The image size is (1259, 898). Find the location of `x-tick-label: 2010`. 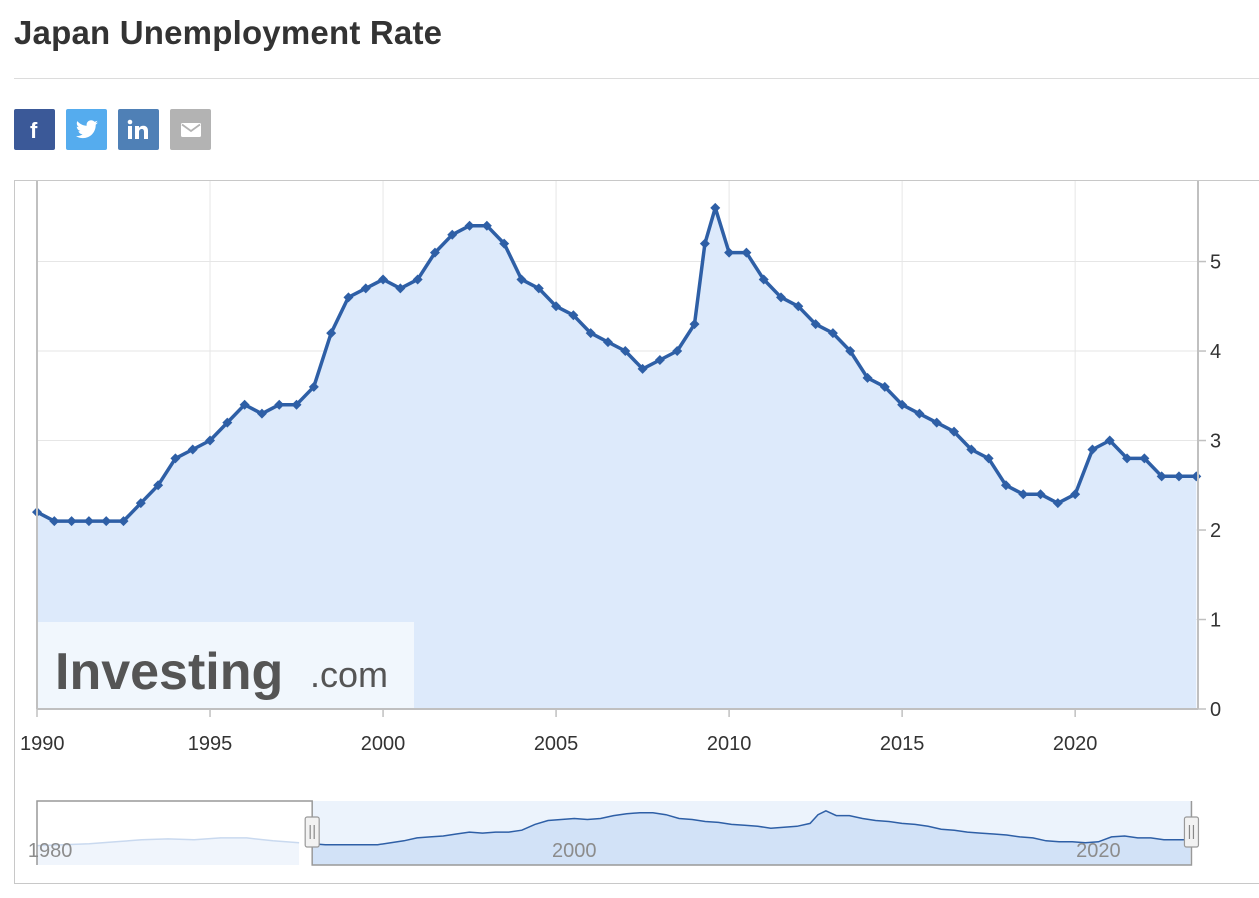

x-tick-label: 2010 is located at coordinates (729, 744).